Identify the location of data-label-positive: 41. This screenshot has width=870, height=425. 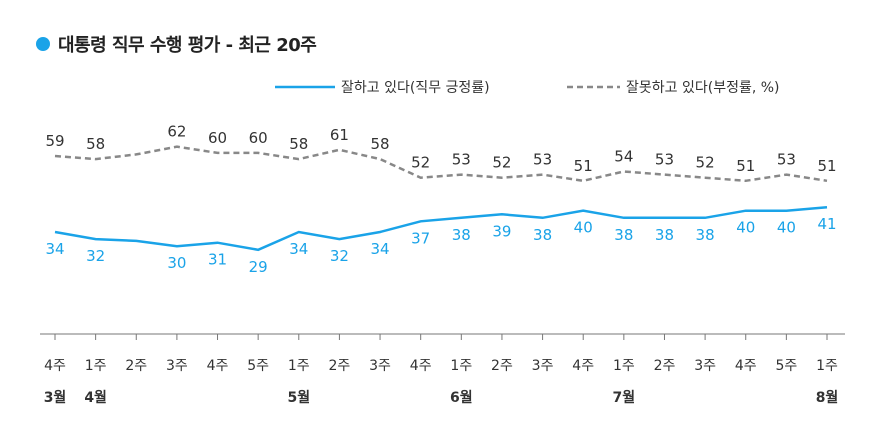
(826, 224).